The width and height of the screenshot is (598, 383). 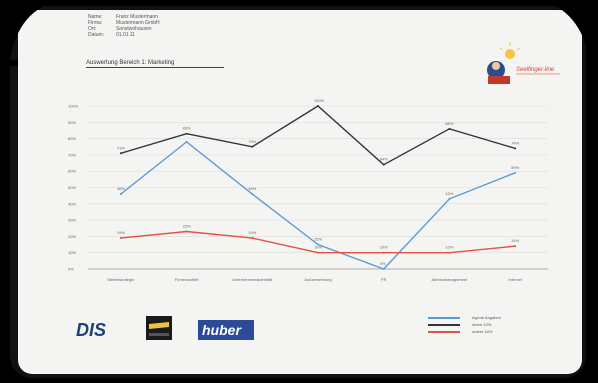 What do you see at coordinates (130, 63) in the screenshot?
I see `report-subtitle: Auswertung Bereich 1: Marketing` at bounding box center [130, 63].